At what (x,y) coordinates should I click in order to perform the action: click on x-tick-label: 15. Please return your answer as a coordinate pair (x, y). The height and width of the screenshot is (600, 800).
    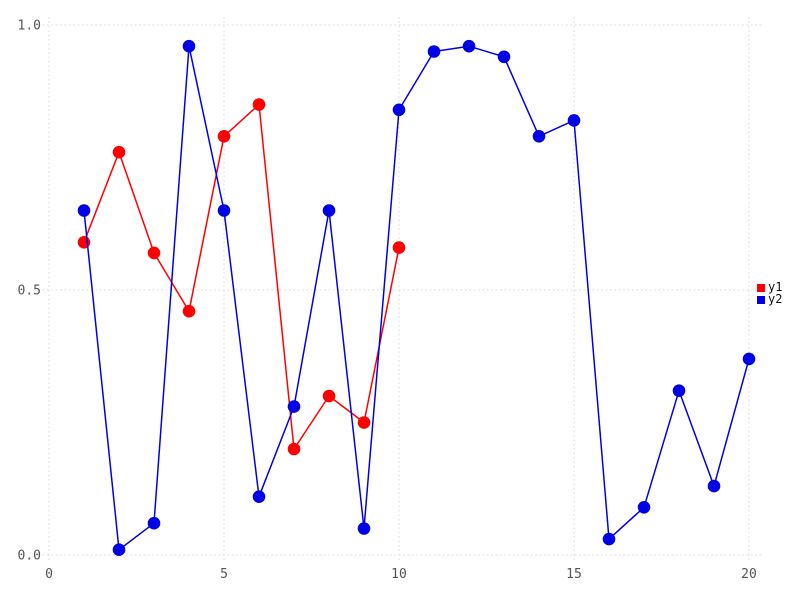
    Looking at the image, I should click on (574, 574).